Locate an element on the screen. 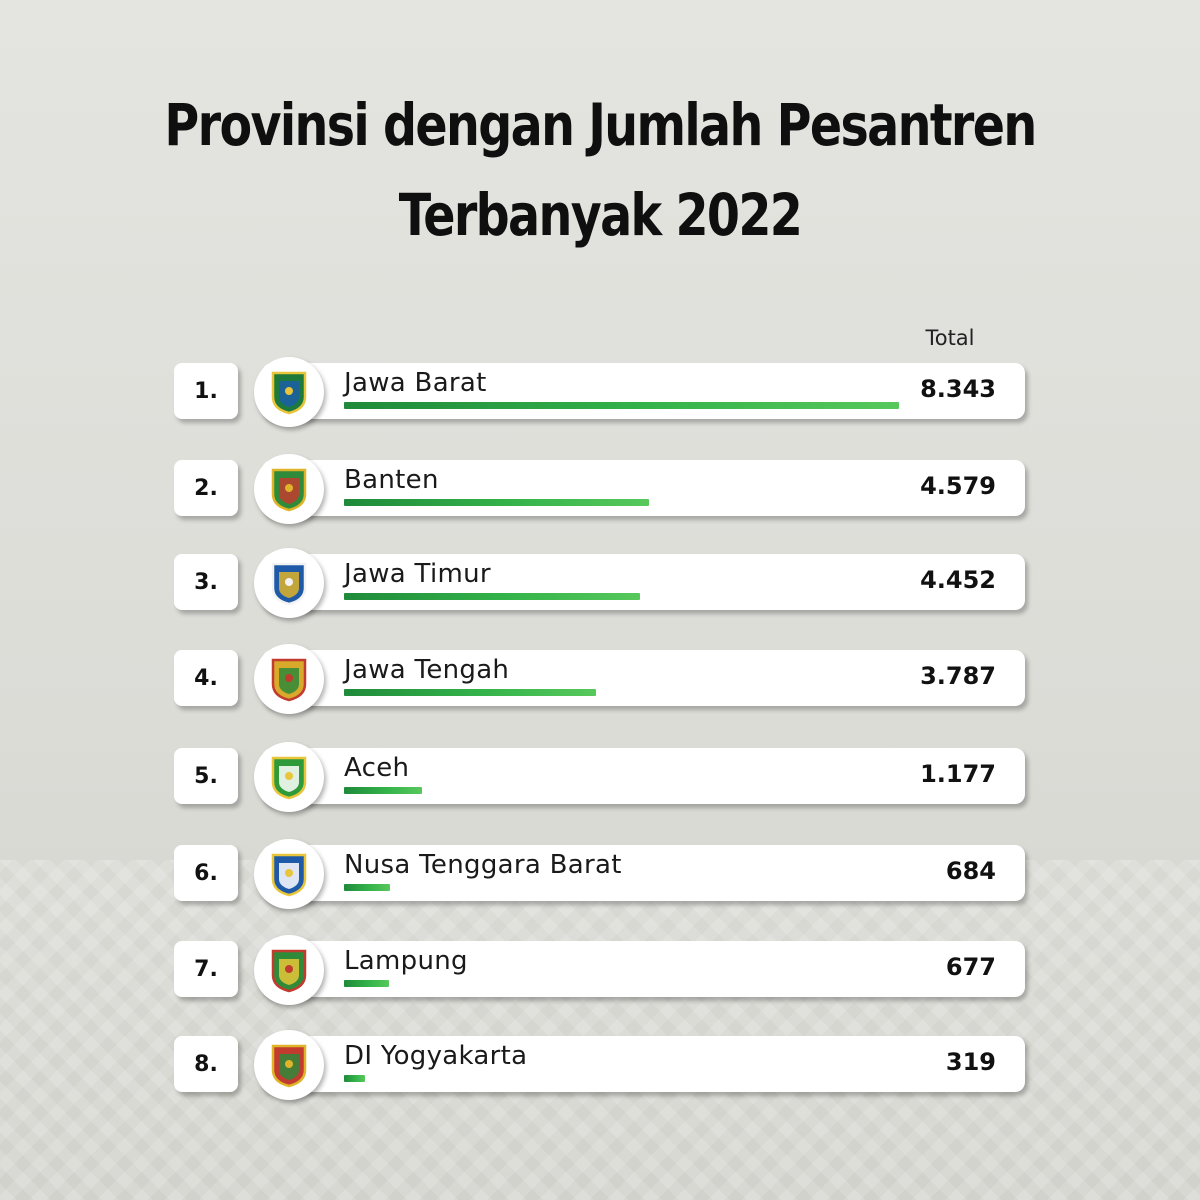 The height and width of the screenshot is (1200, 1200). ranking-row: 2. Banten 4.579 is located at coordinates (600, 489).